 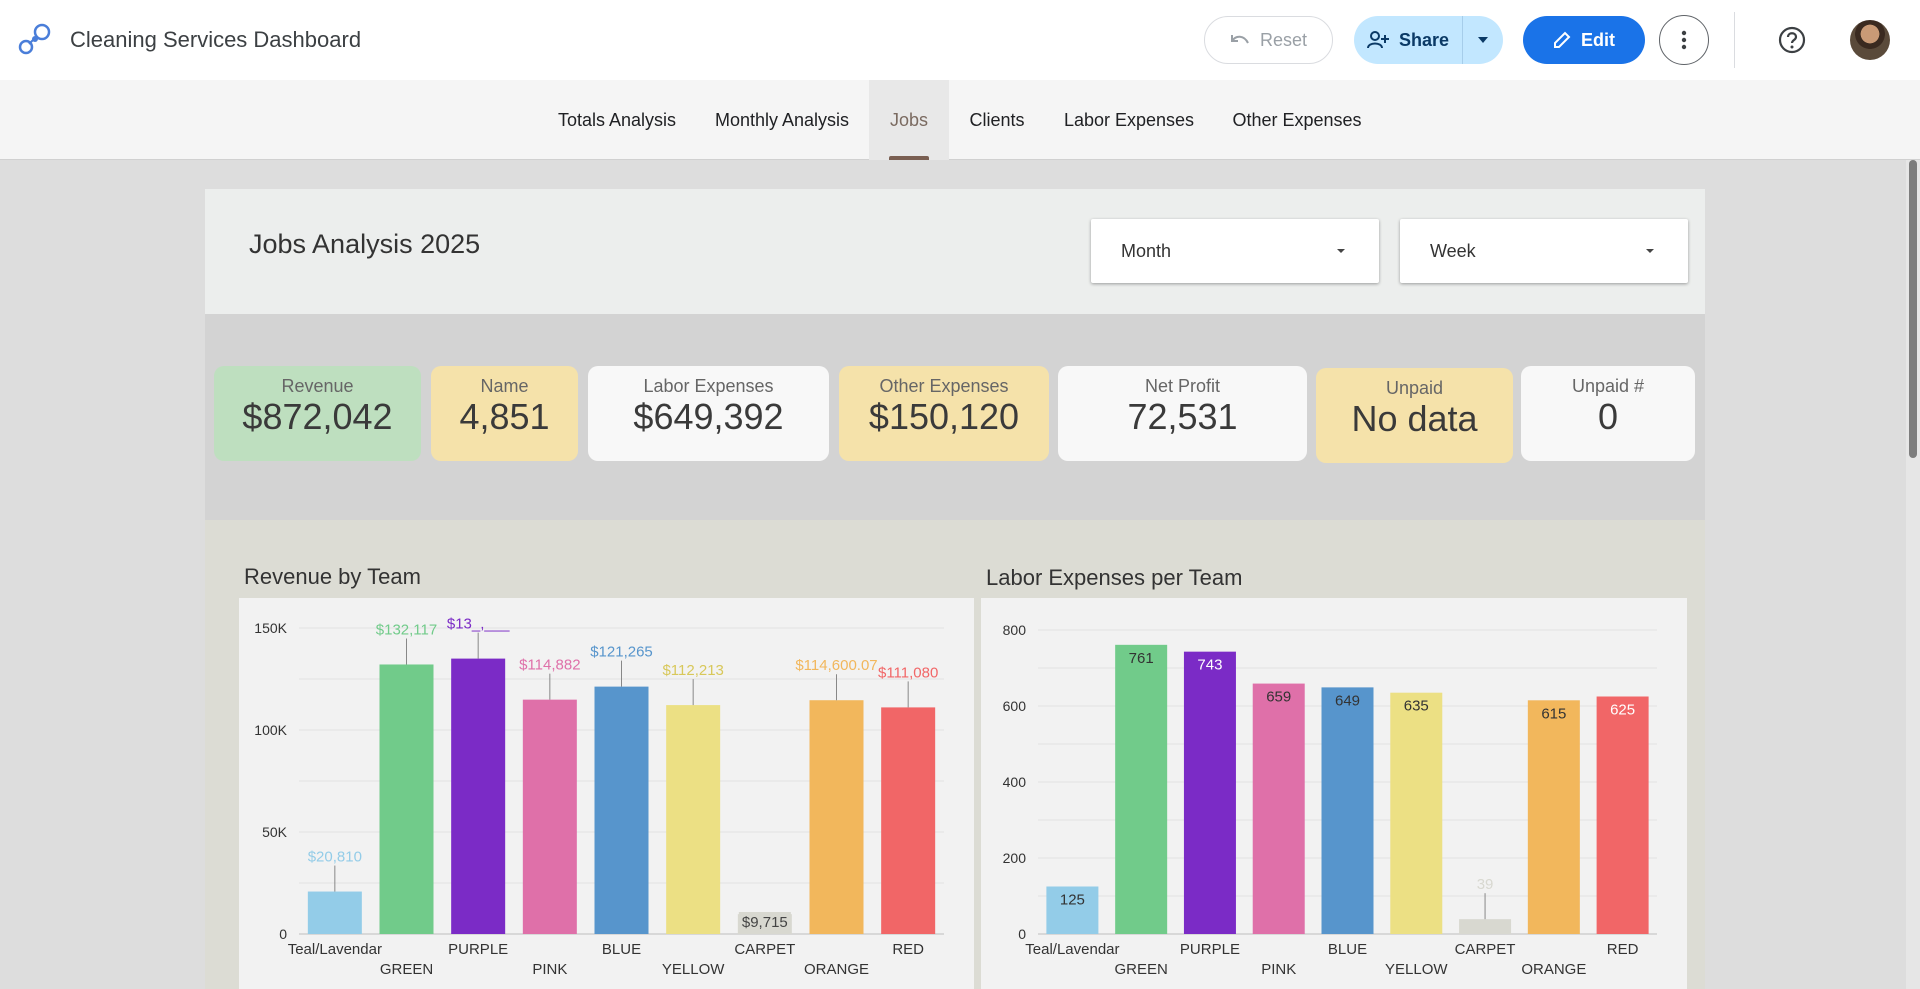 I want to click on more-options-button, so click(x=1684, y=40).